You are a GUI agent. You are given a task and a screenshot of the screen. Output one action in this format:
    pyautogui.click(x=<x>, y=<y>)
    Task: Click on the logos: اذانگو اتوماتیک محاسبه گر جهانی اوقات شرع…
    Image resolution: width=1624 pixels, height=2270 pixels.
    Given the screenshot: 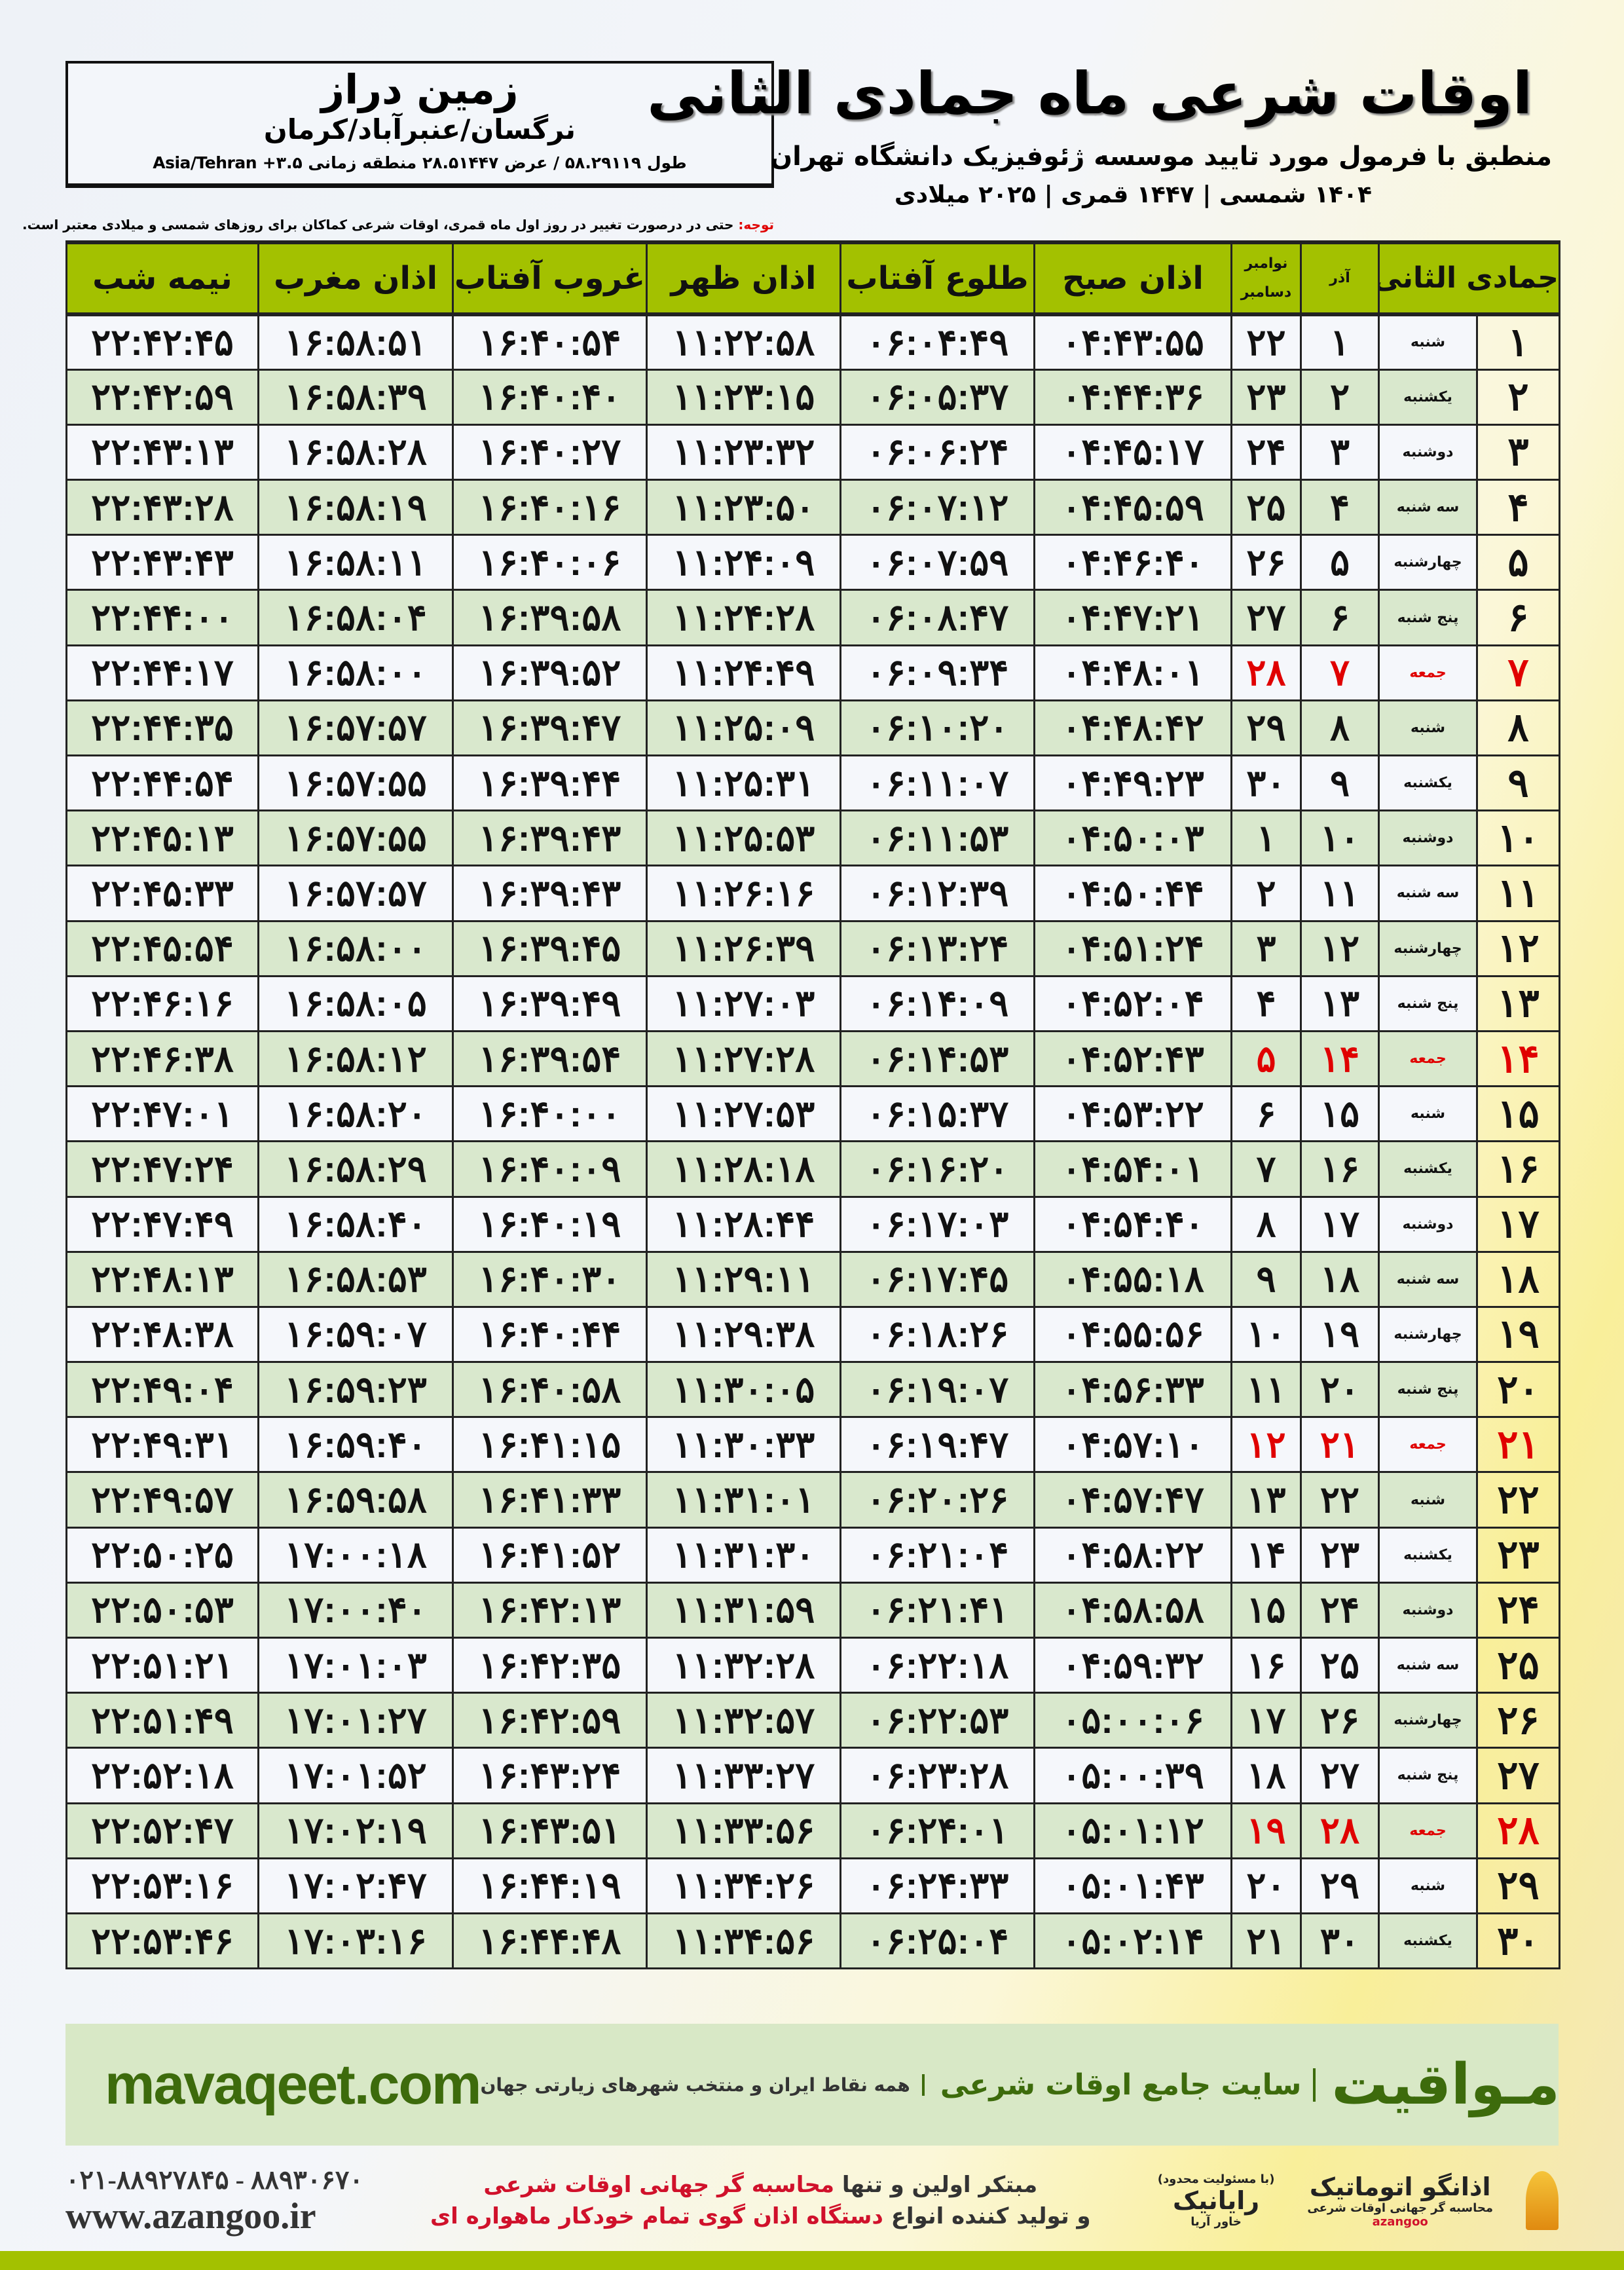 What is the action you would take?
    pyautogui.click(x=1358, y=2200)
    